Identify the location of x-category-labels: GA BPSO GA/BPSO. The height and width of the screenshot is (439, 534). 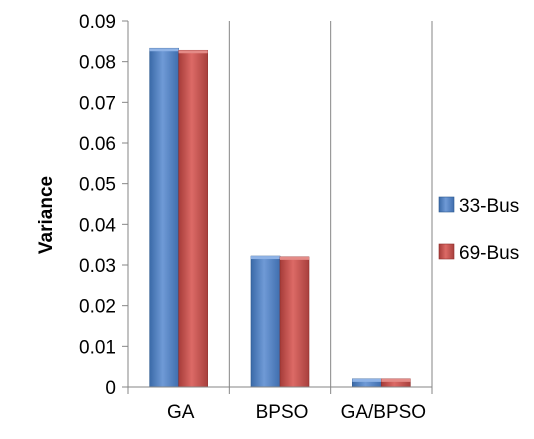
(296, 412).